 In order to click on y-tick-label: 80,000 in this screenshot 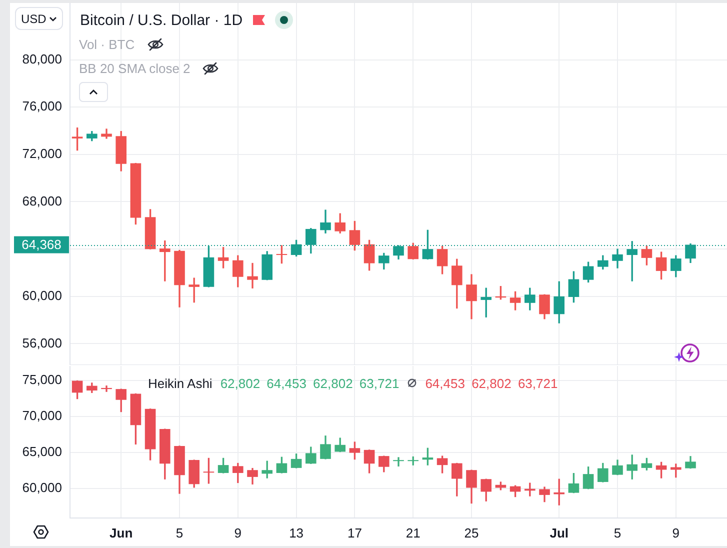, I will do `click(42, 58)`.